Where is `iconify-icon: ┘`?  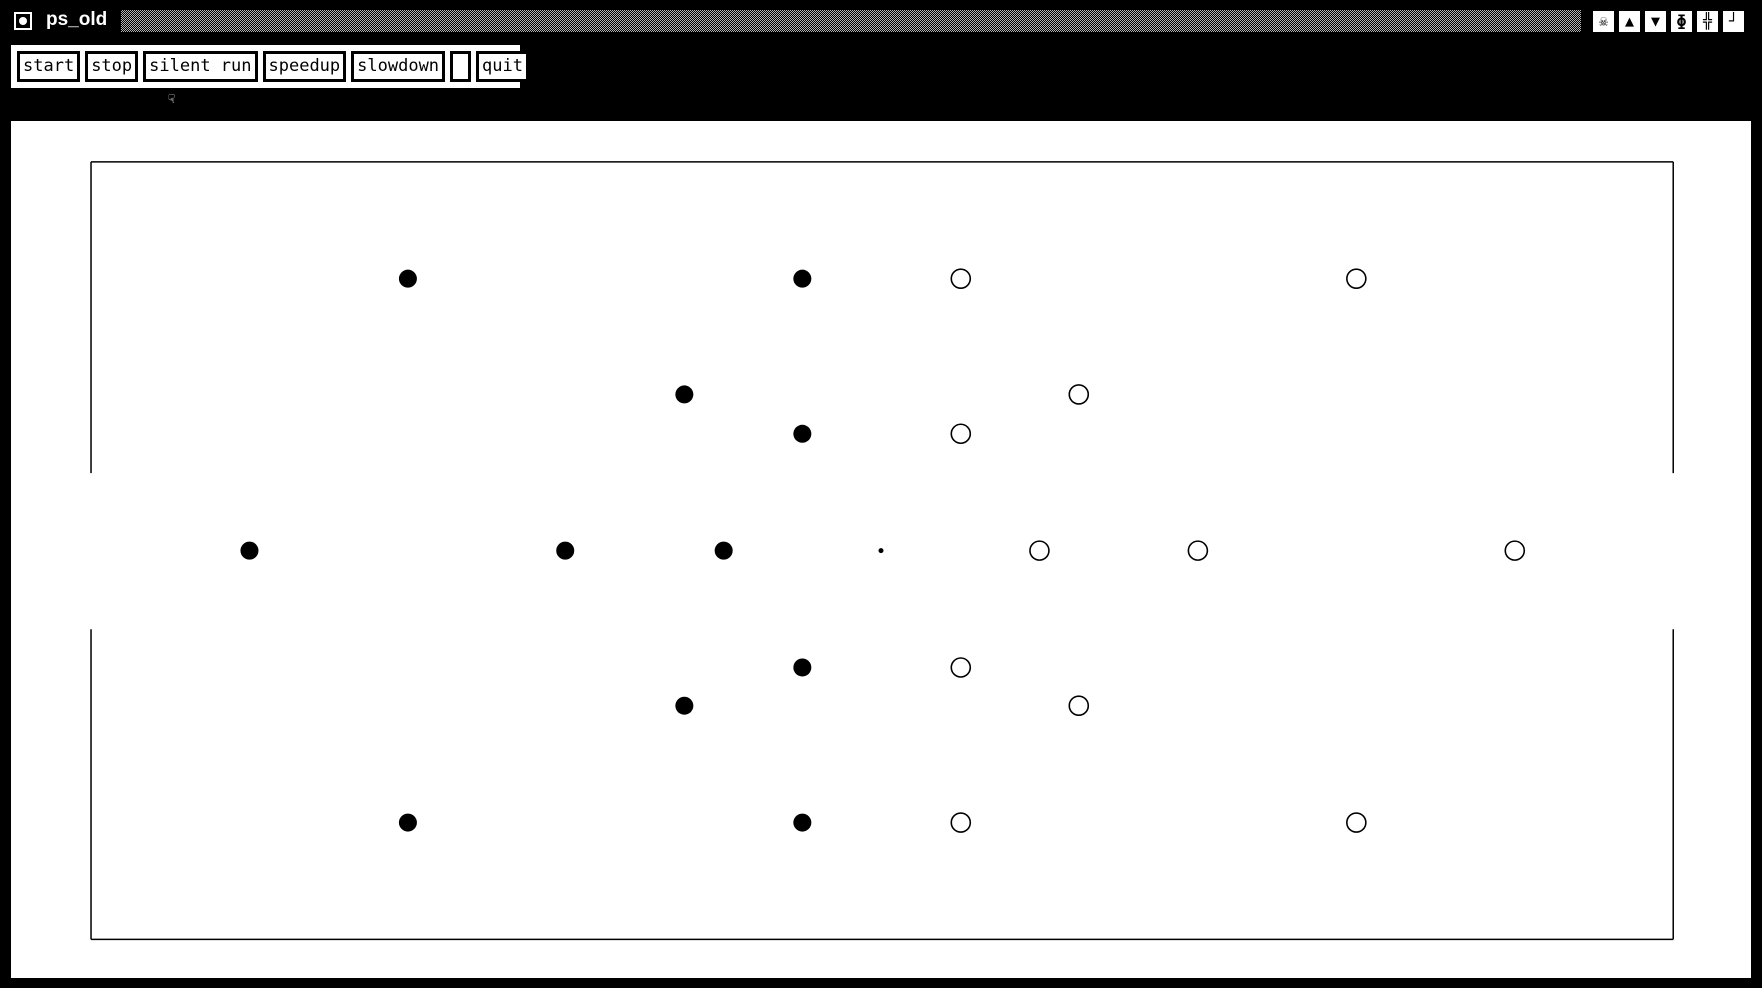 iconify-icon: ┘ is located at coordinates (1733, 21).